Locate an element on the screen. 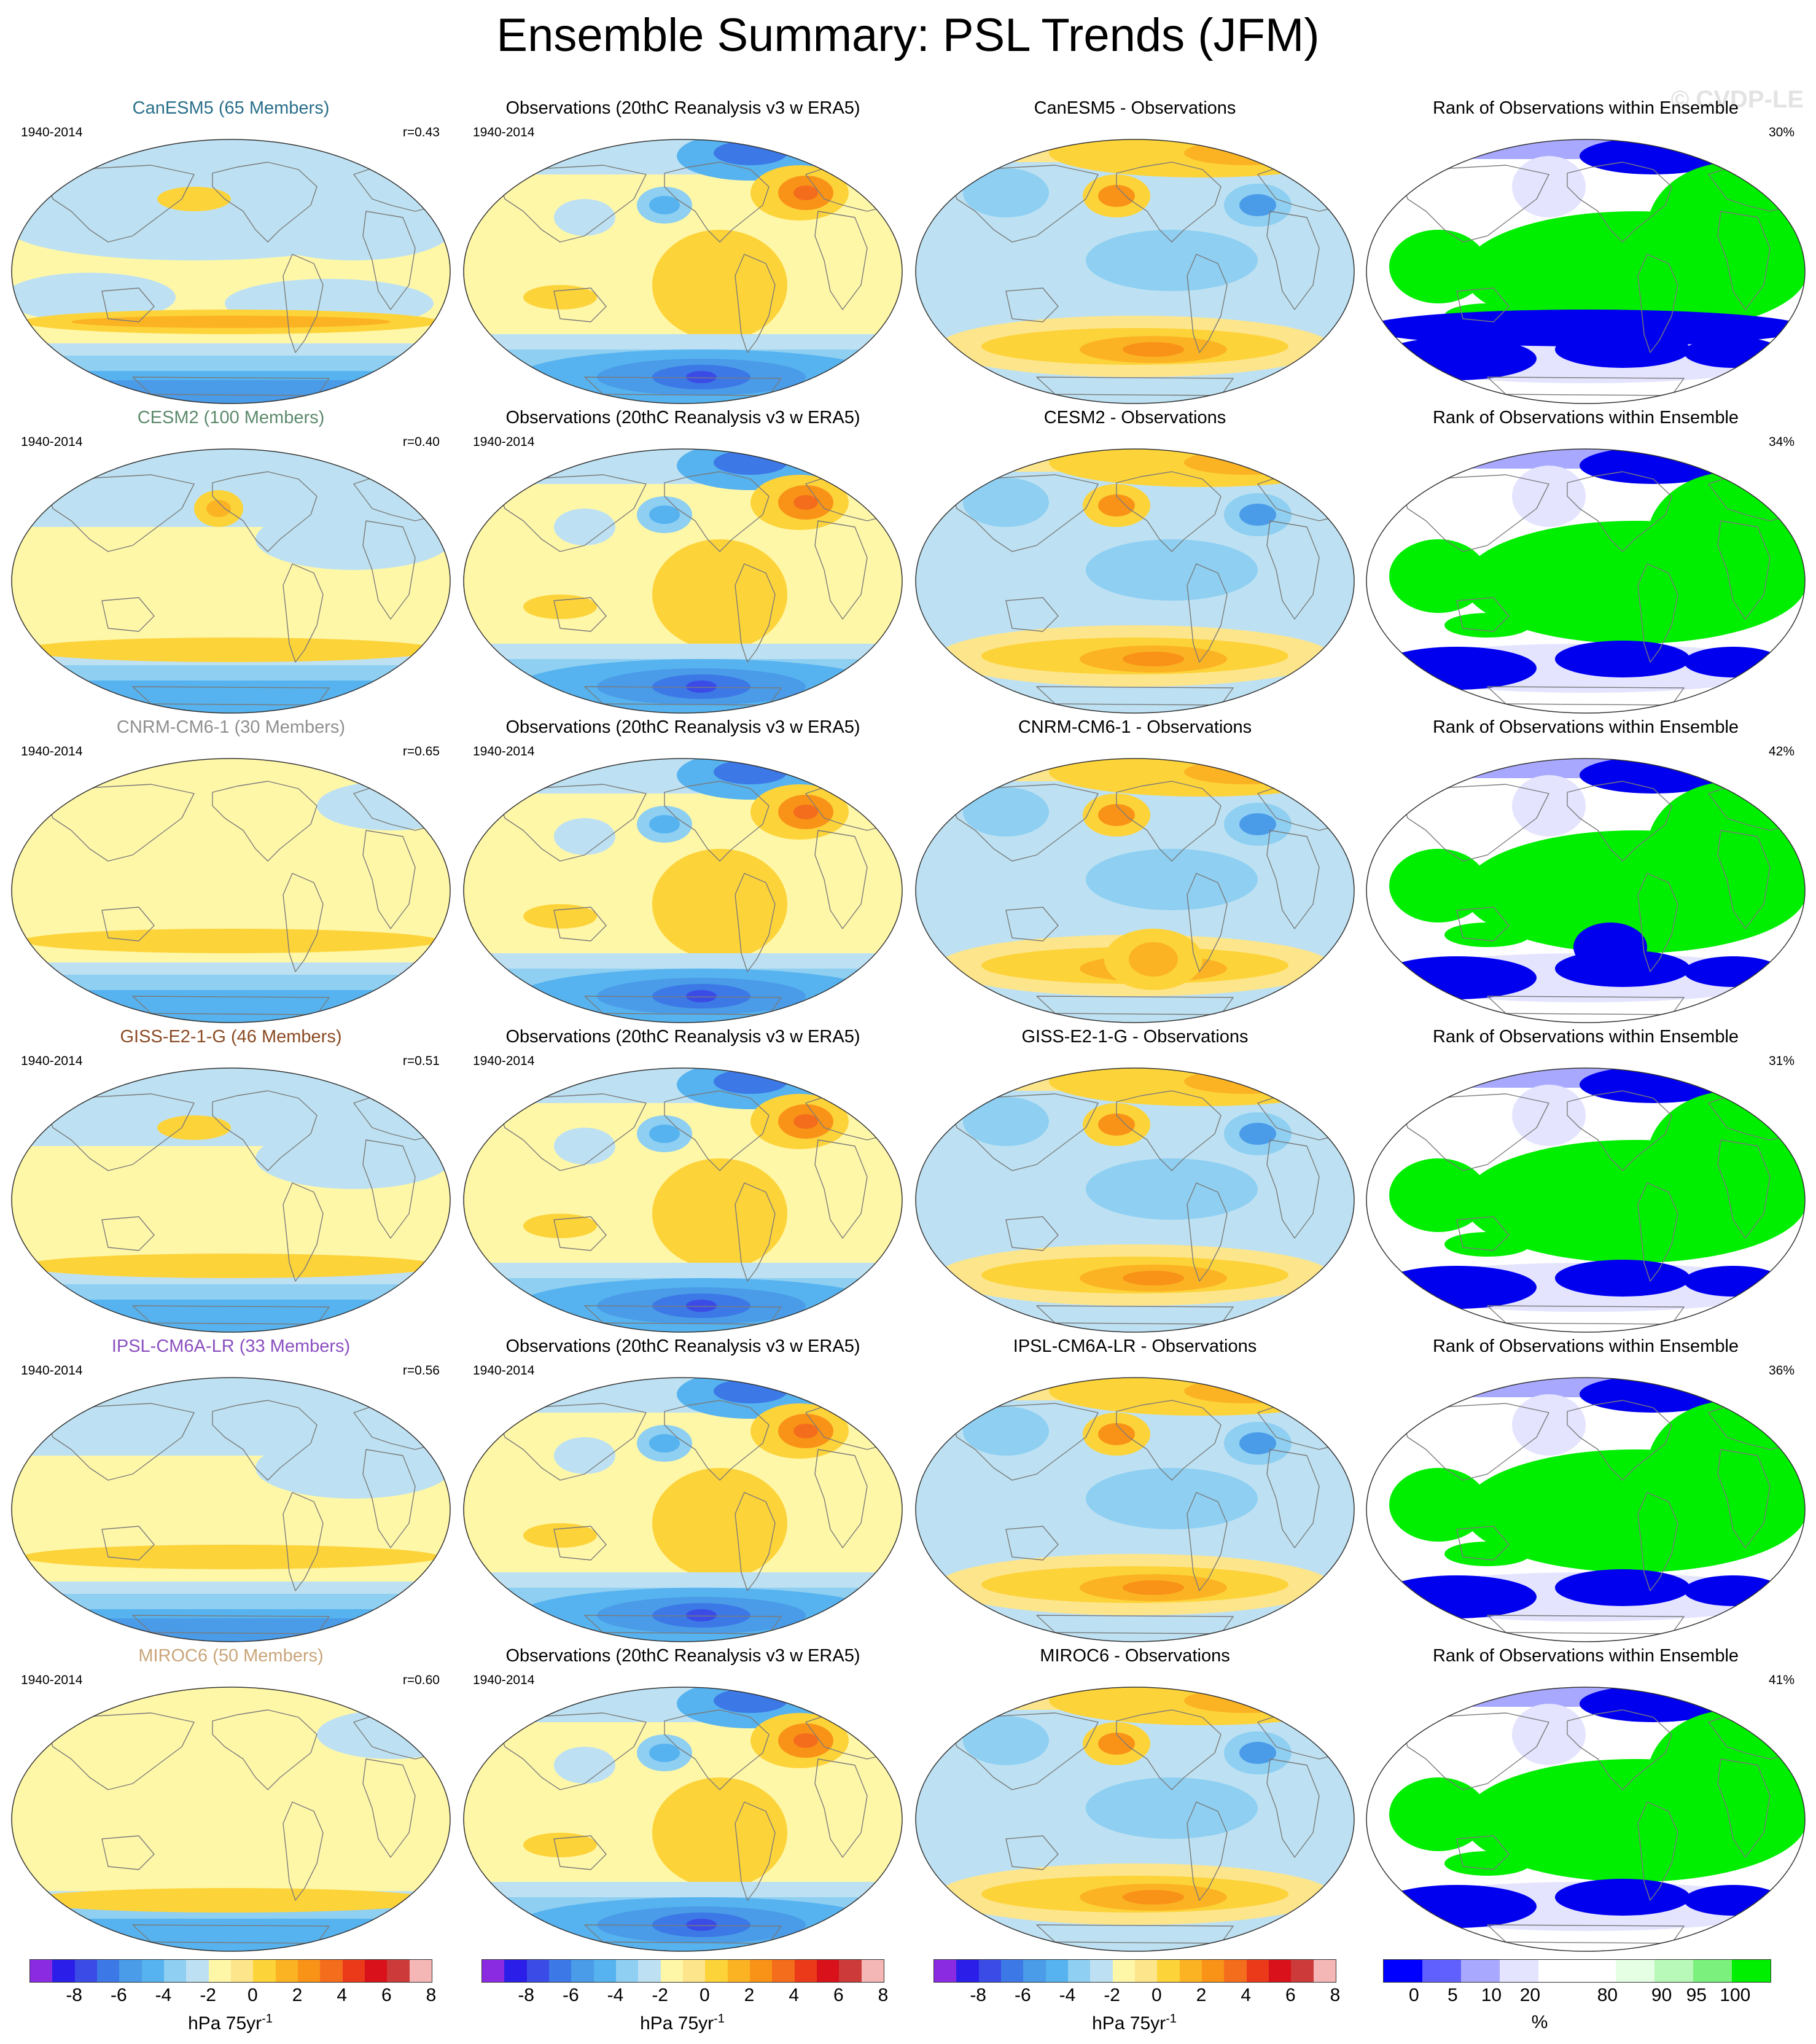 The image size is (1816, 2044). map-panel-model: CESM2 (100 Members) 1940-2014 r=0.40 is located at coordinates (231, 561).